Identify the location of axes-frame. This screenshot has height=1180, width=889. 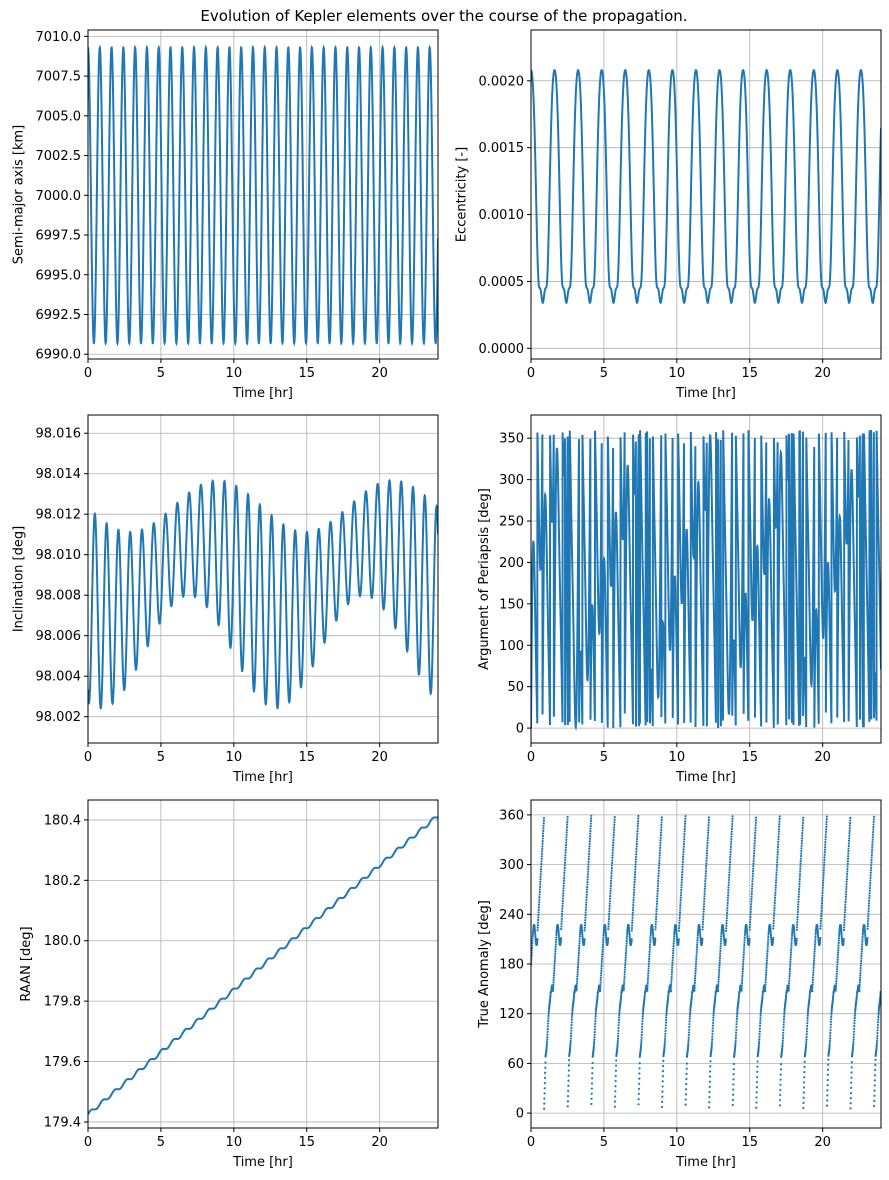
(706, 194).